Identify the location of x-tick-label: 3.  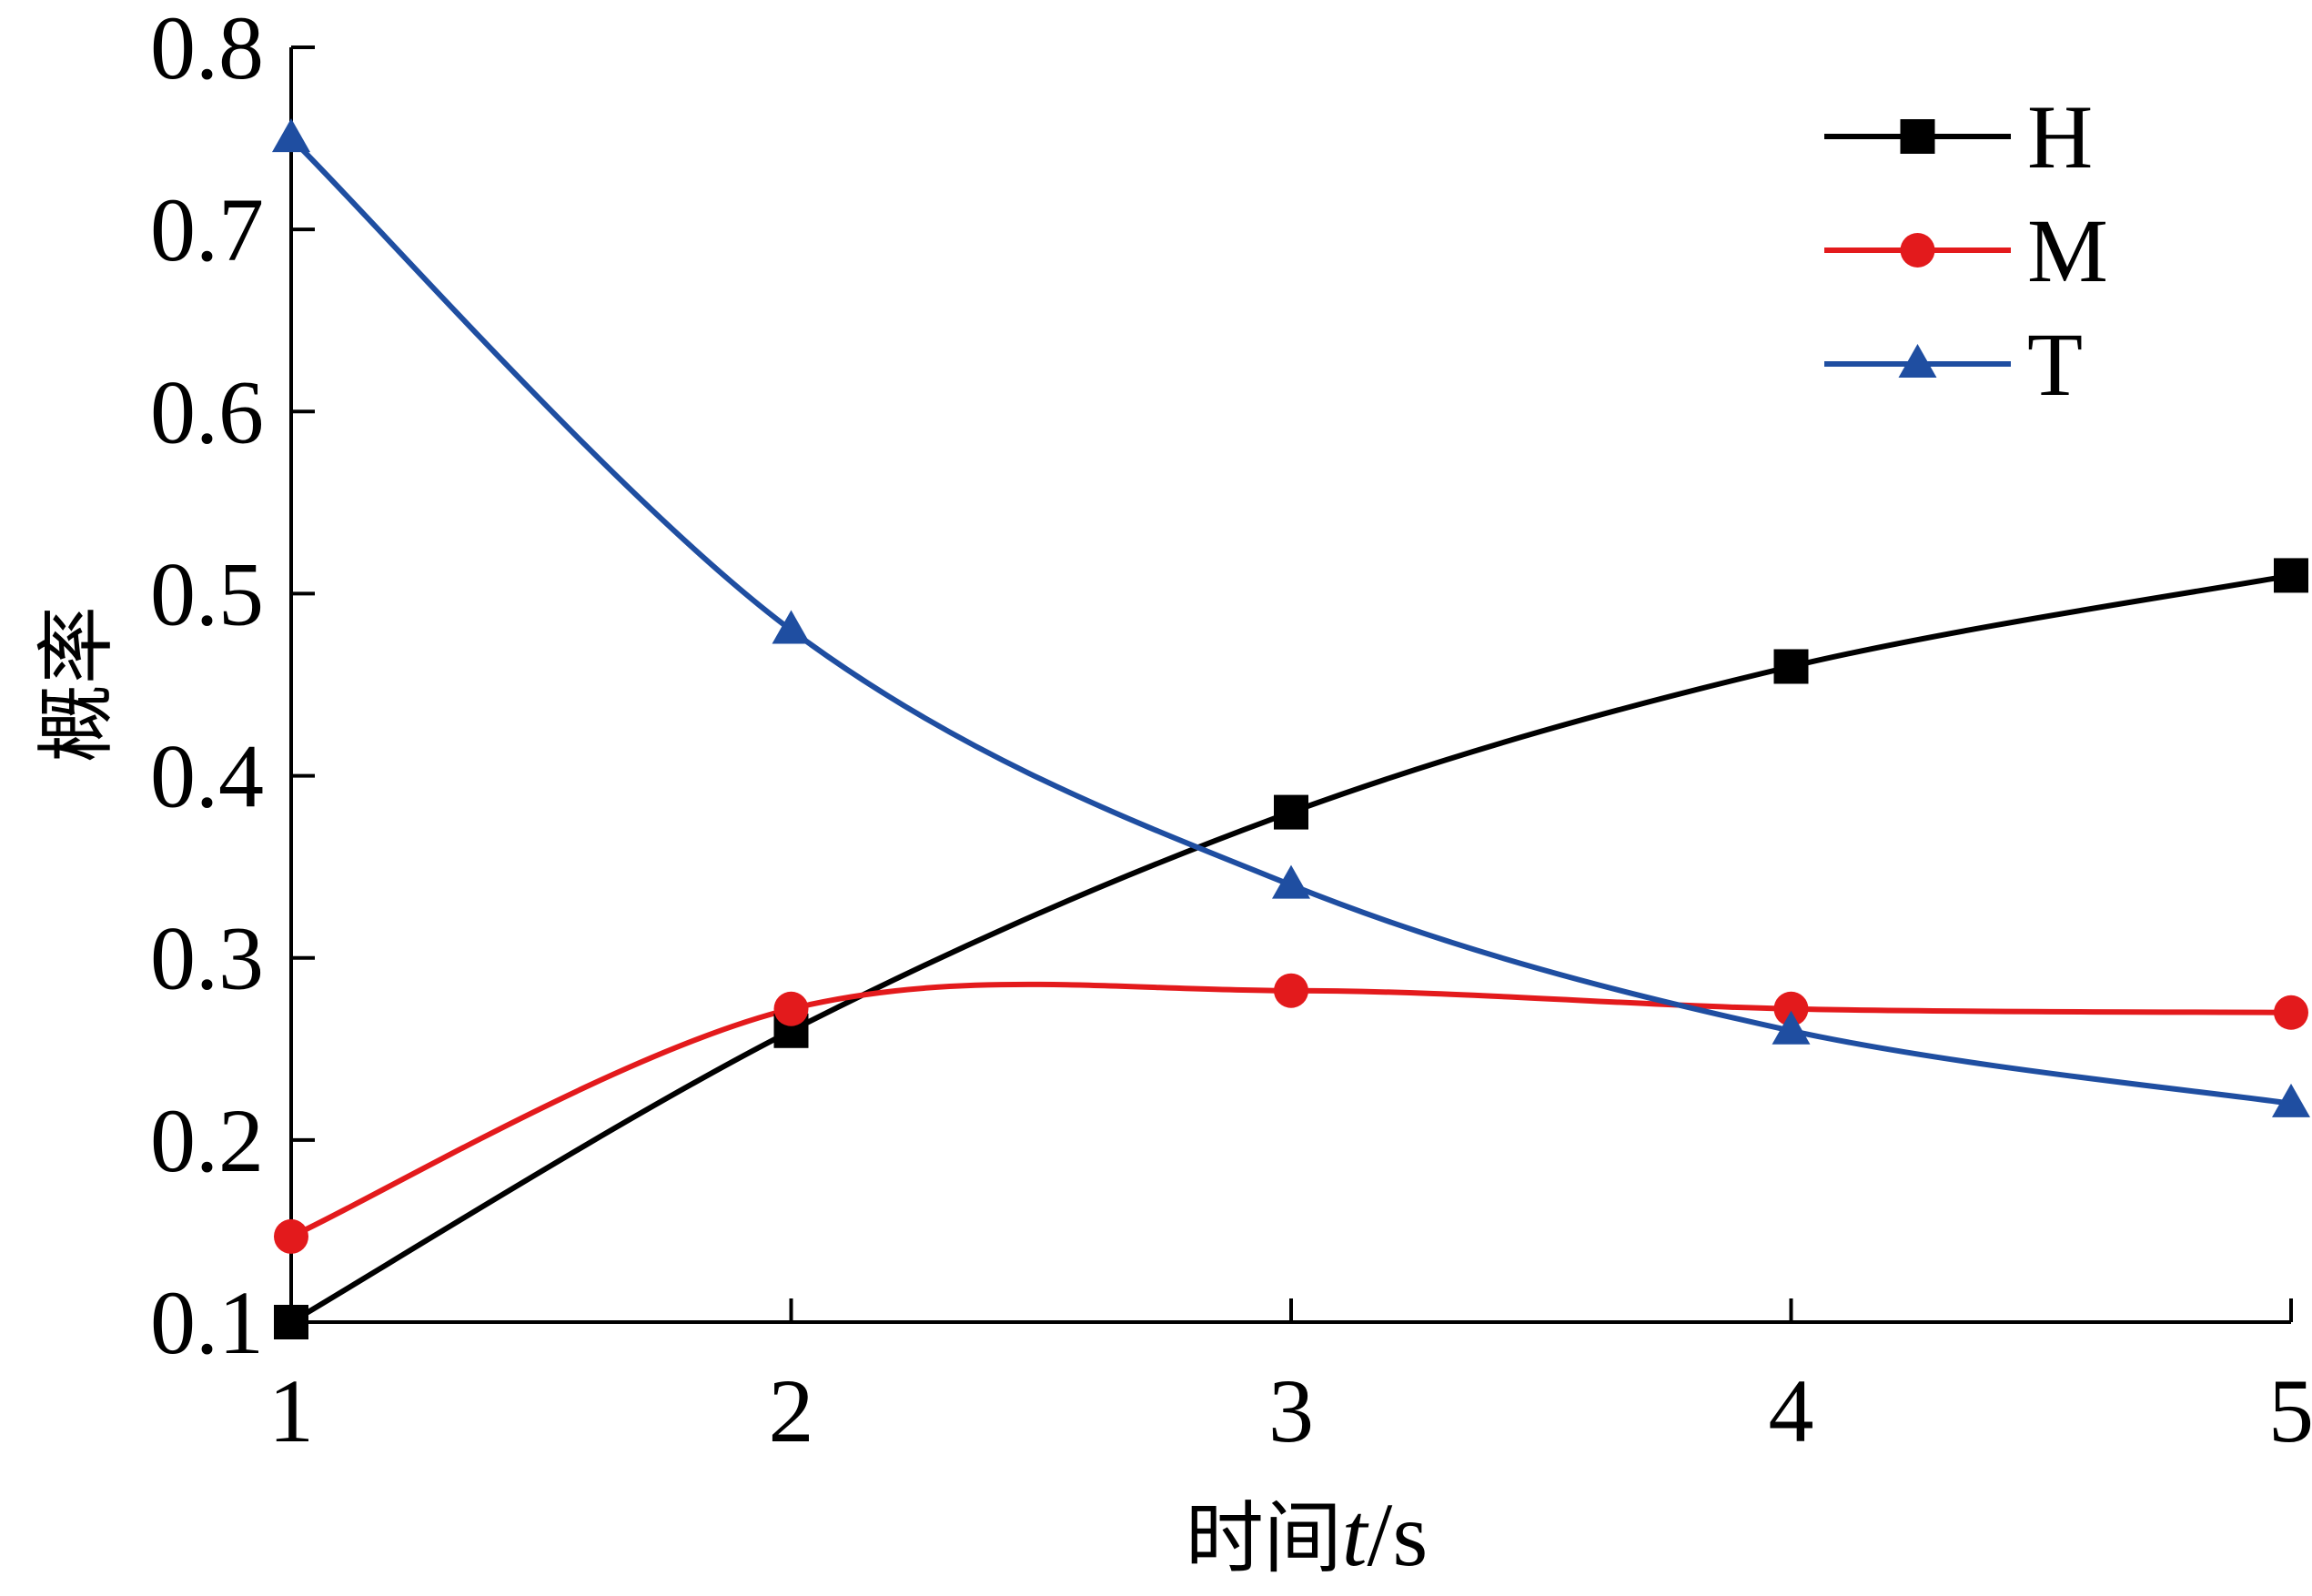
(1291, 1410).